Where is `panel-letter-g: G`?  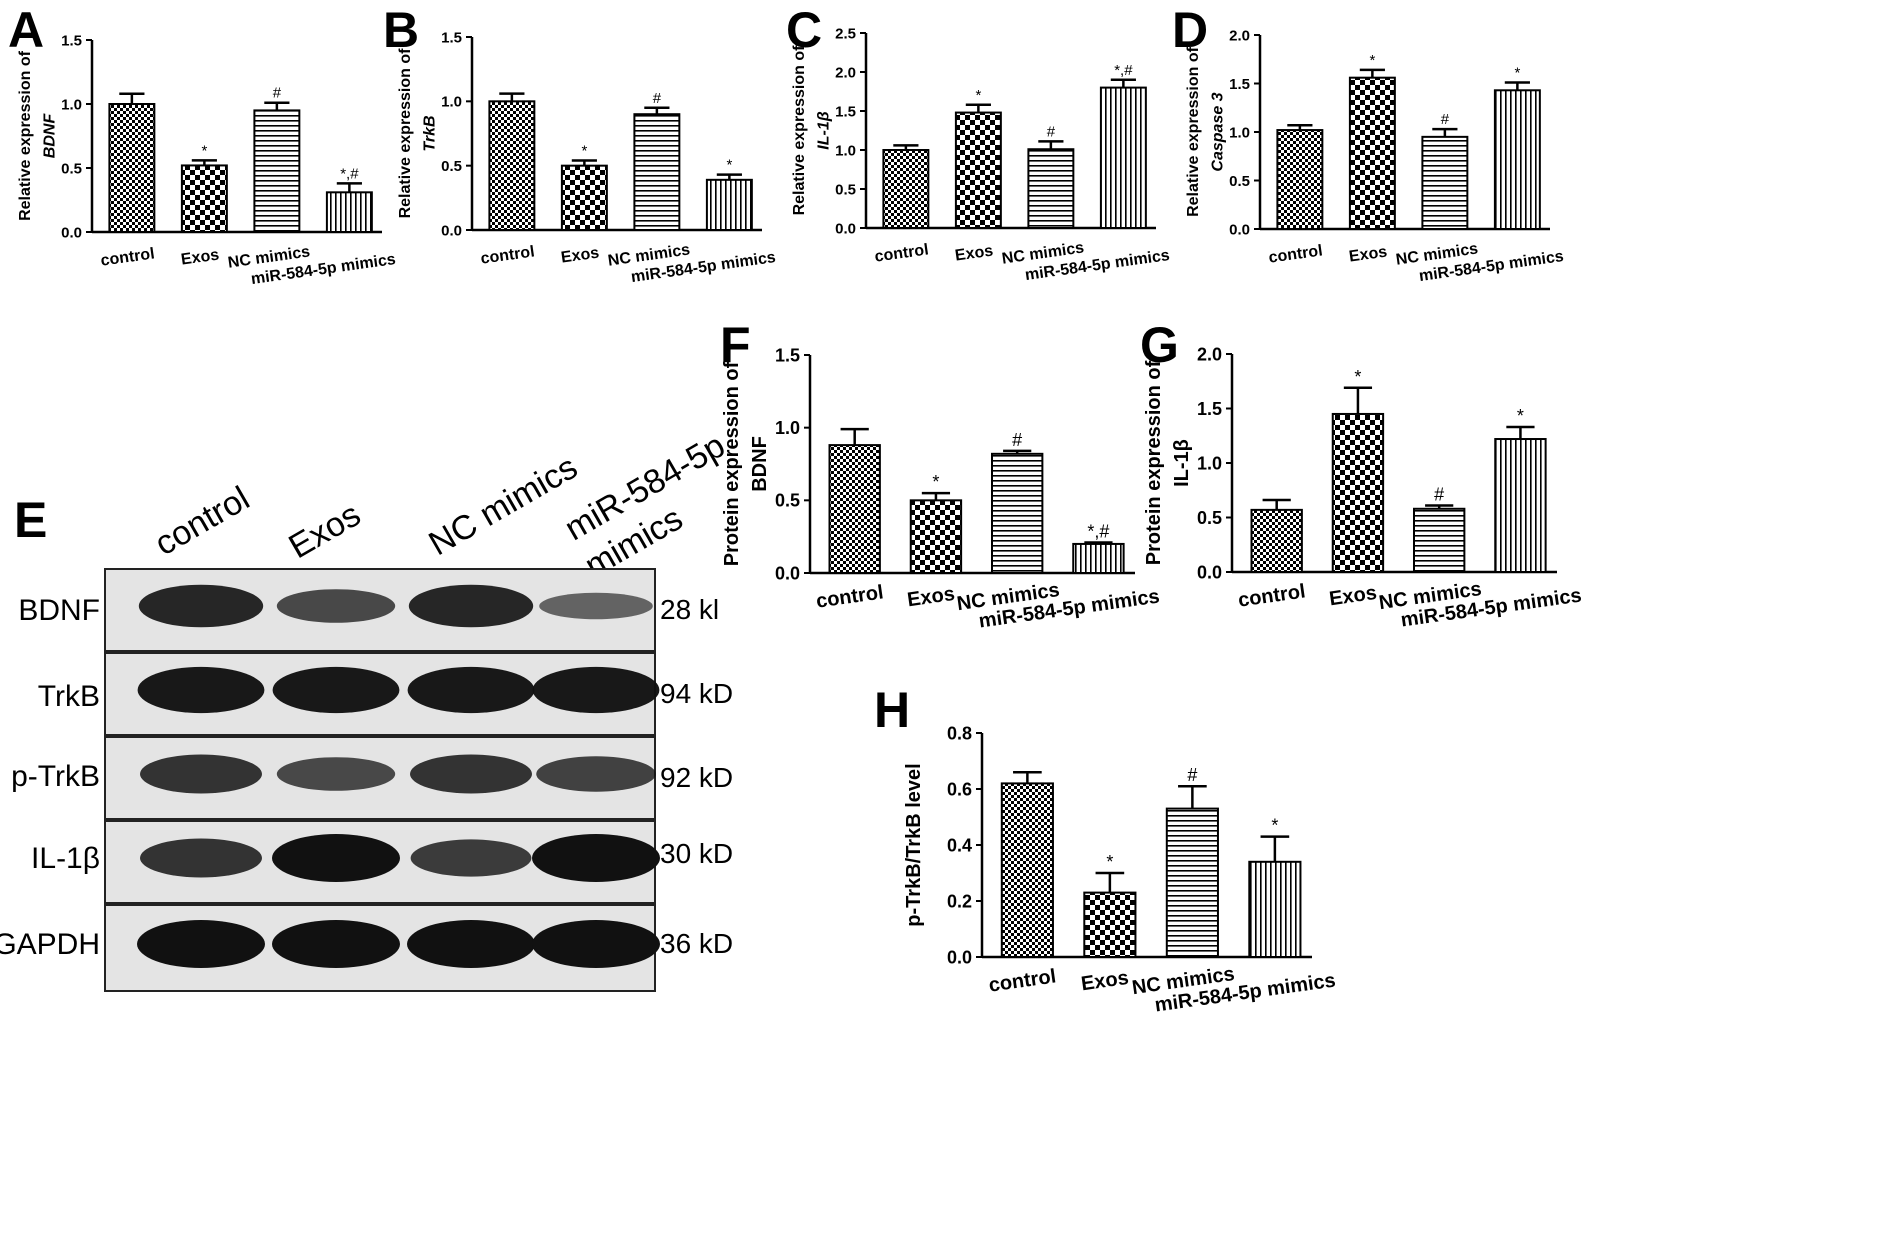
panel-letter-g: G is located at coordinates (1159, 345).